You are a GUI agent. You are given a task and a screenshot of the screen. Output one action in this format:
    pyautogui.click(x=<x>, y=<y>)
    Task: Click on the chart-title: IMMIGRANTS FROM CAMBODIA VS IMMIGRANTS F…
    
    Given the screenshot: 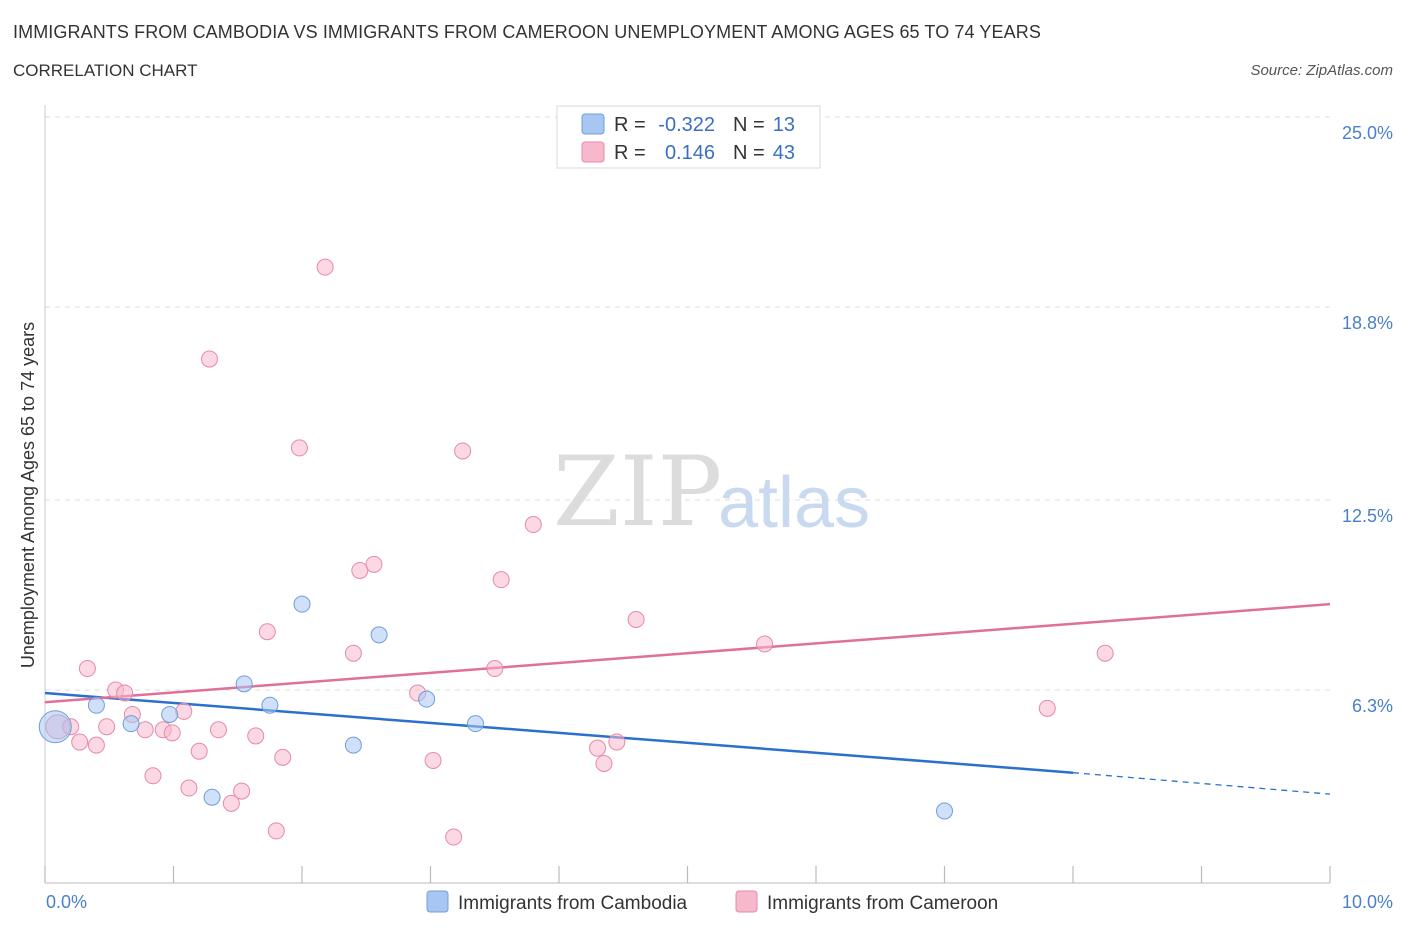 What is the action you would take?
    pyautogui.click(x=527, y=32)
    